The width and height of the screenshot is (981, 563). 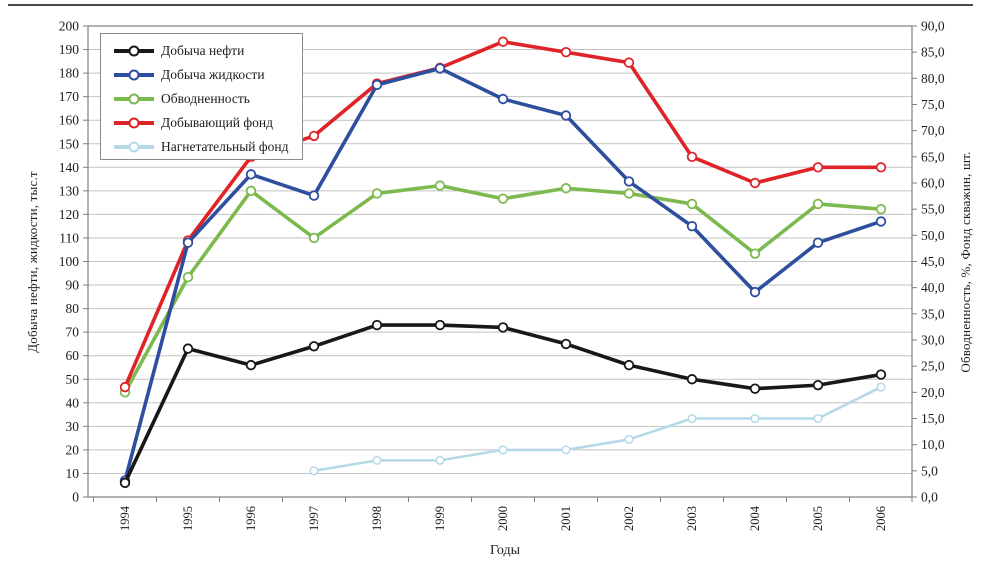 I want to click on legend-item-oil-production: Добыча нефти, so click(x=208, y=51).